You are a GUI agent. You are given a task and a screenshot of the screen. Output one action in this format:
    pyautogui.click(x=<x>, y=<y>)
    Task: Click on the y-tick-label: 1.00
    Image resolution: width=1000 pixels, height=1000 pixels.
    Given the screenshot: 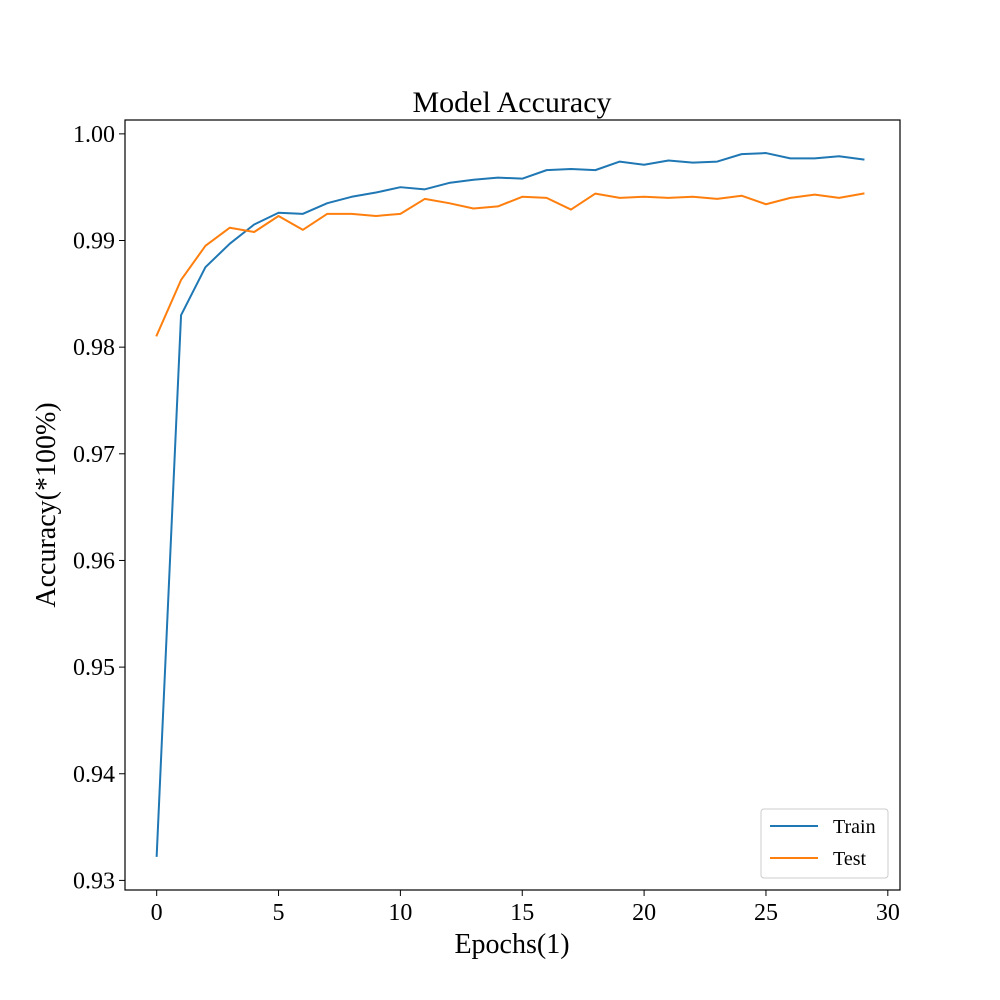 What is the action you would take?
    pyautogui.click(x=94, y=135)
    